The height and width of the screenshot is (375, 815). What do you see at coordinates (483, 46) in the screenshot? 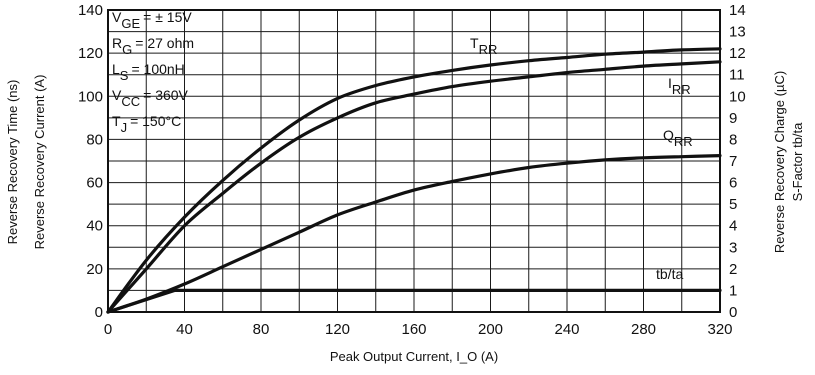
I see `series-label-t-rr: TRR` at bounding box center [483, 46].